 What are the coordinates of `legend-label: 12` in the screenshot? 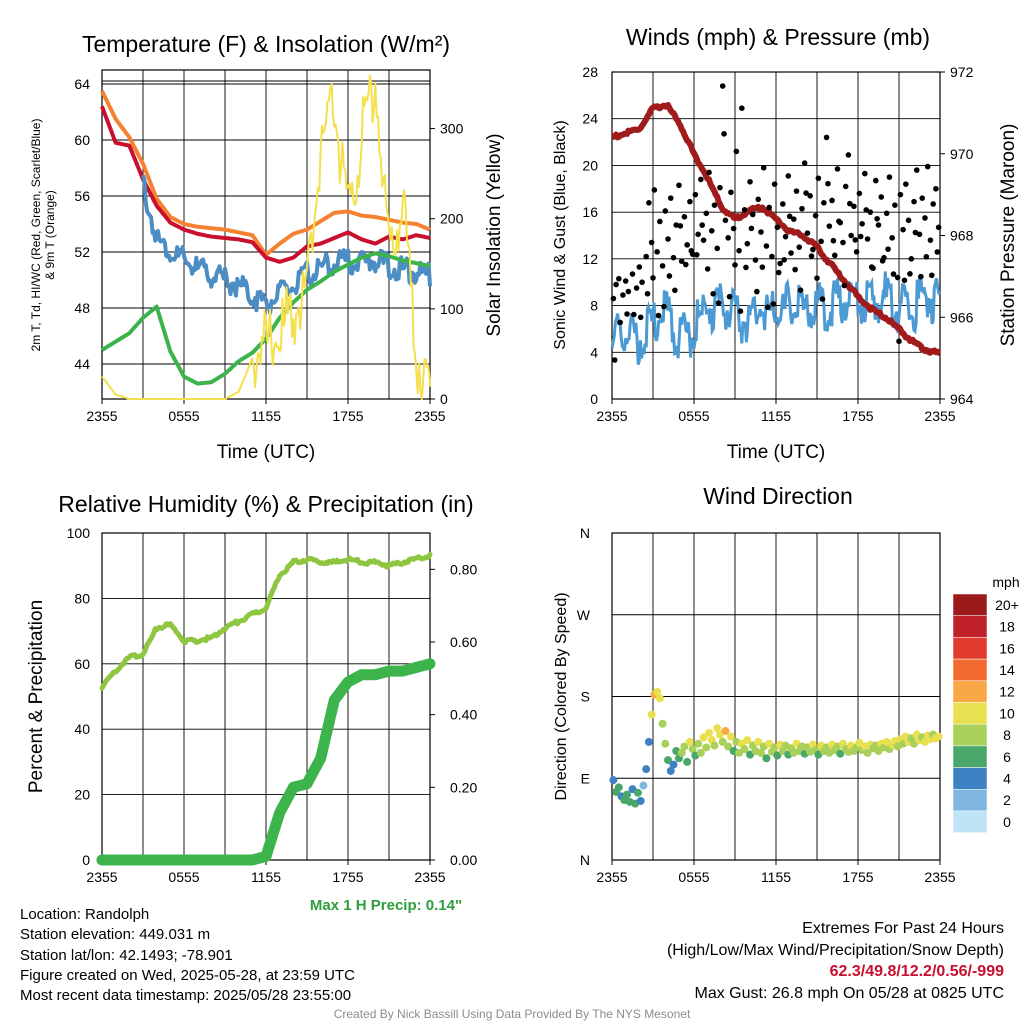 It's located at (1007, 692).